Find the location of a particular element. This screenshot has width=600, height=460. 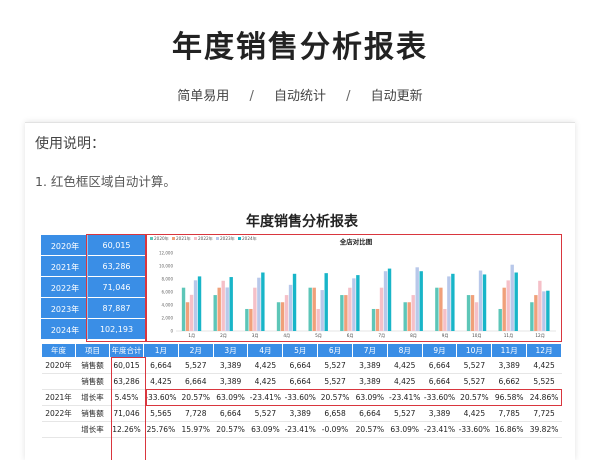

column-header: 9月 is located at coordinates (439, 350).